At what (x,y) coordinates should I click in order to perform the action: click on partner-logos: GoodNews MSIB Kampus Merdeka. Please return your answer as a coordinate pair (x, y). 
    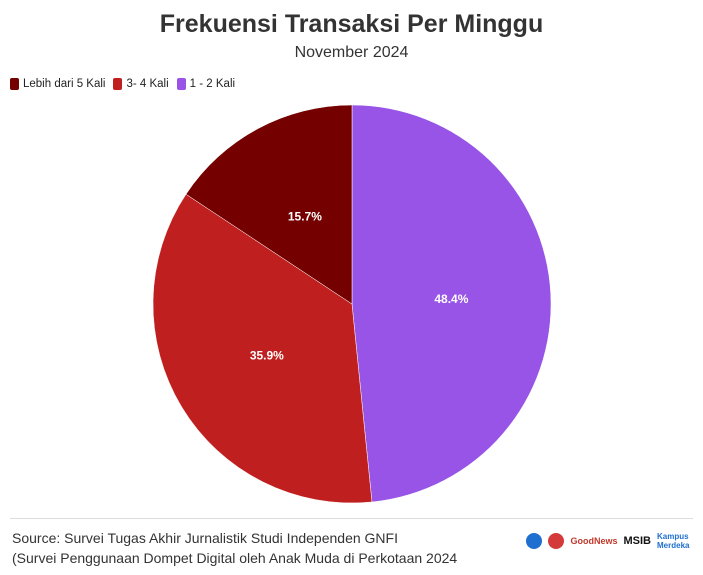
    Looking at the image, I should click on (608, 541).